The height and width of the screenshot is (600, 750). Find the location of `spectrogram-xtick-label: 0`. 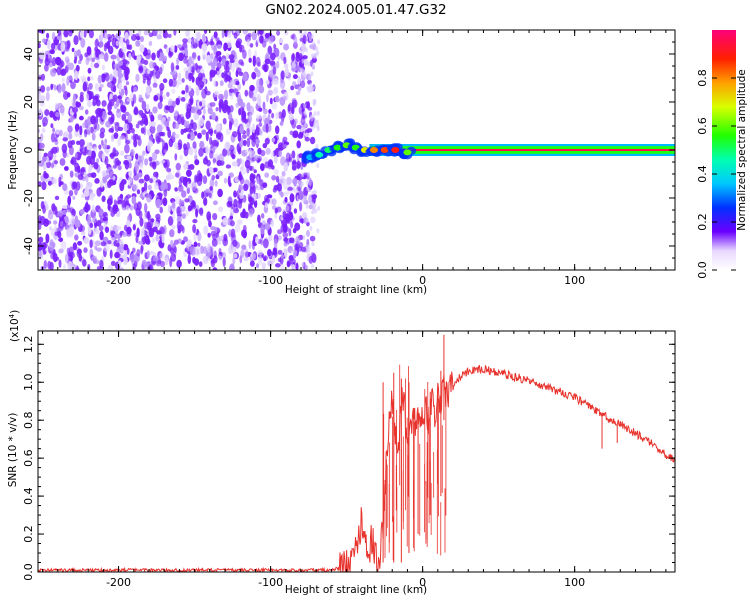

spectrogram-xtick-label: 0 is located at coordinates (422, 280).